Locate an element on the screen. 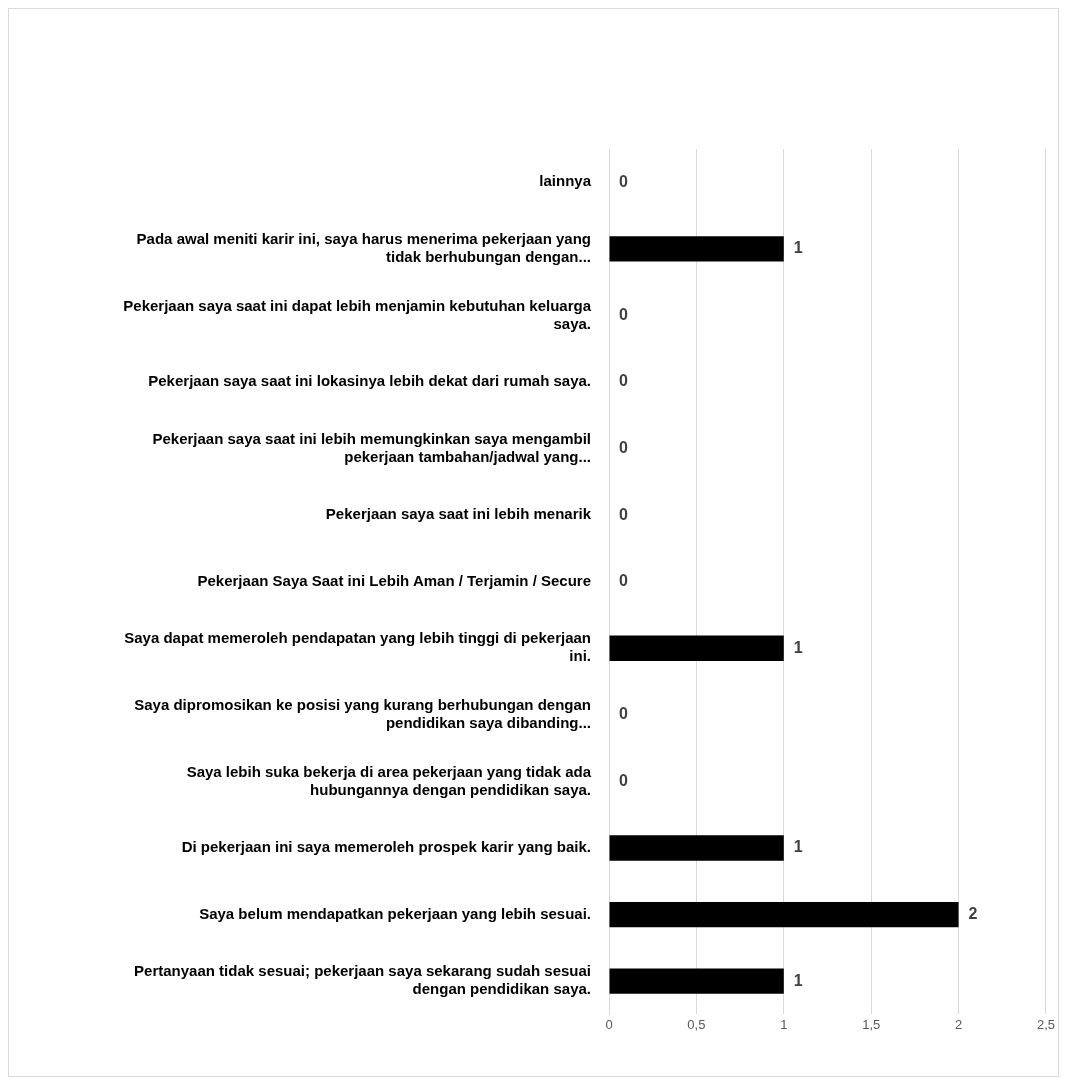 The width and height of the screenshot is (1067, 1085). y-tick-label: Pekerjaan saya saat ini lebih menarik is located at coordinates (458, 514).